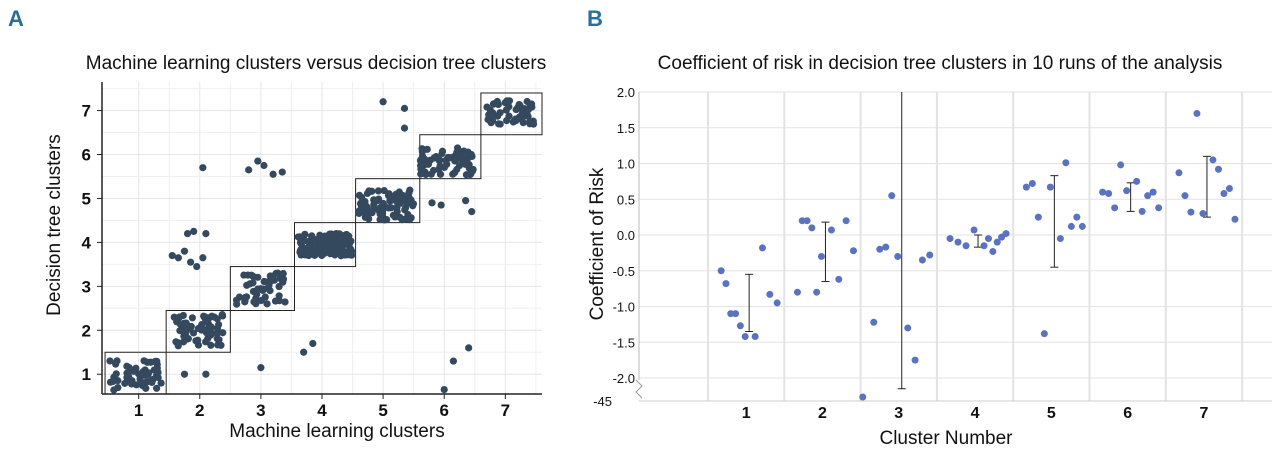  Describe the element at coordinates (16, 18) in the screenshot. I see `panel-label-a: A` at that location.